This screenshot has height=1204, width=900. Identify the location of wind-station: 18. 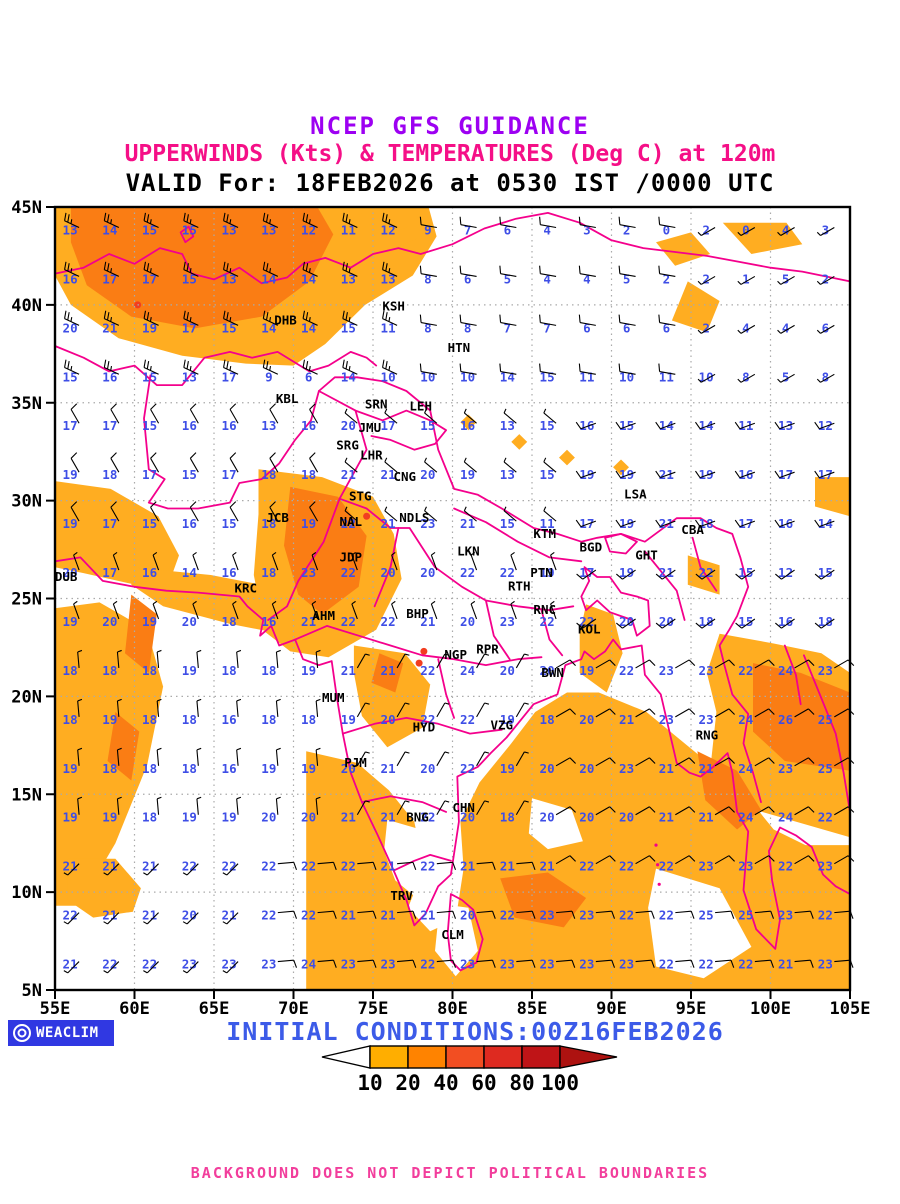
(705, 523).